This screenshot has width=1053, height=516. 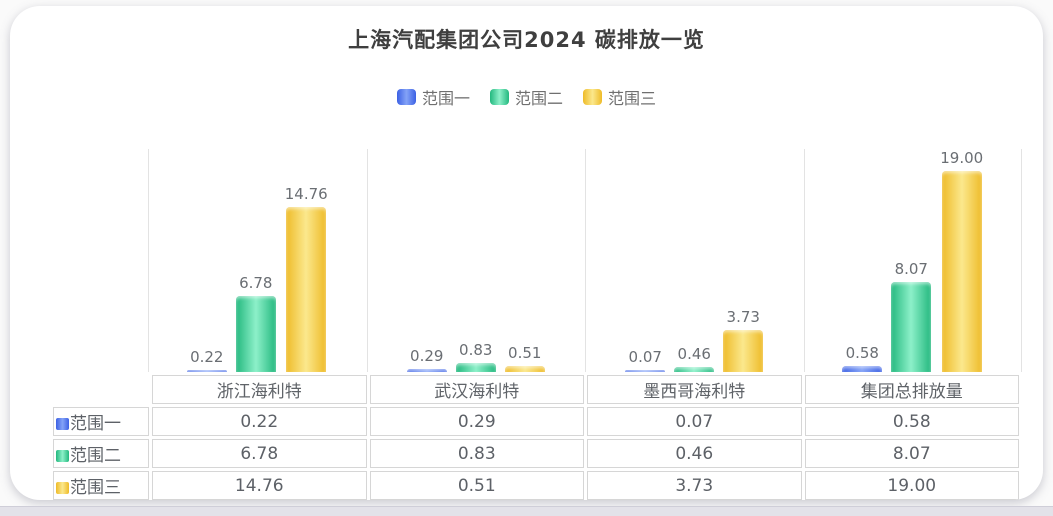 I want to click on table-value-cell: 0.29, so click(x=476, y=421).